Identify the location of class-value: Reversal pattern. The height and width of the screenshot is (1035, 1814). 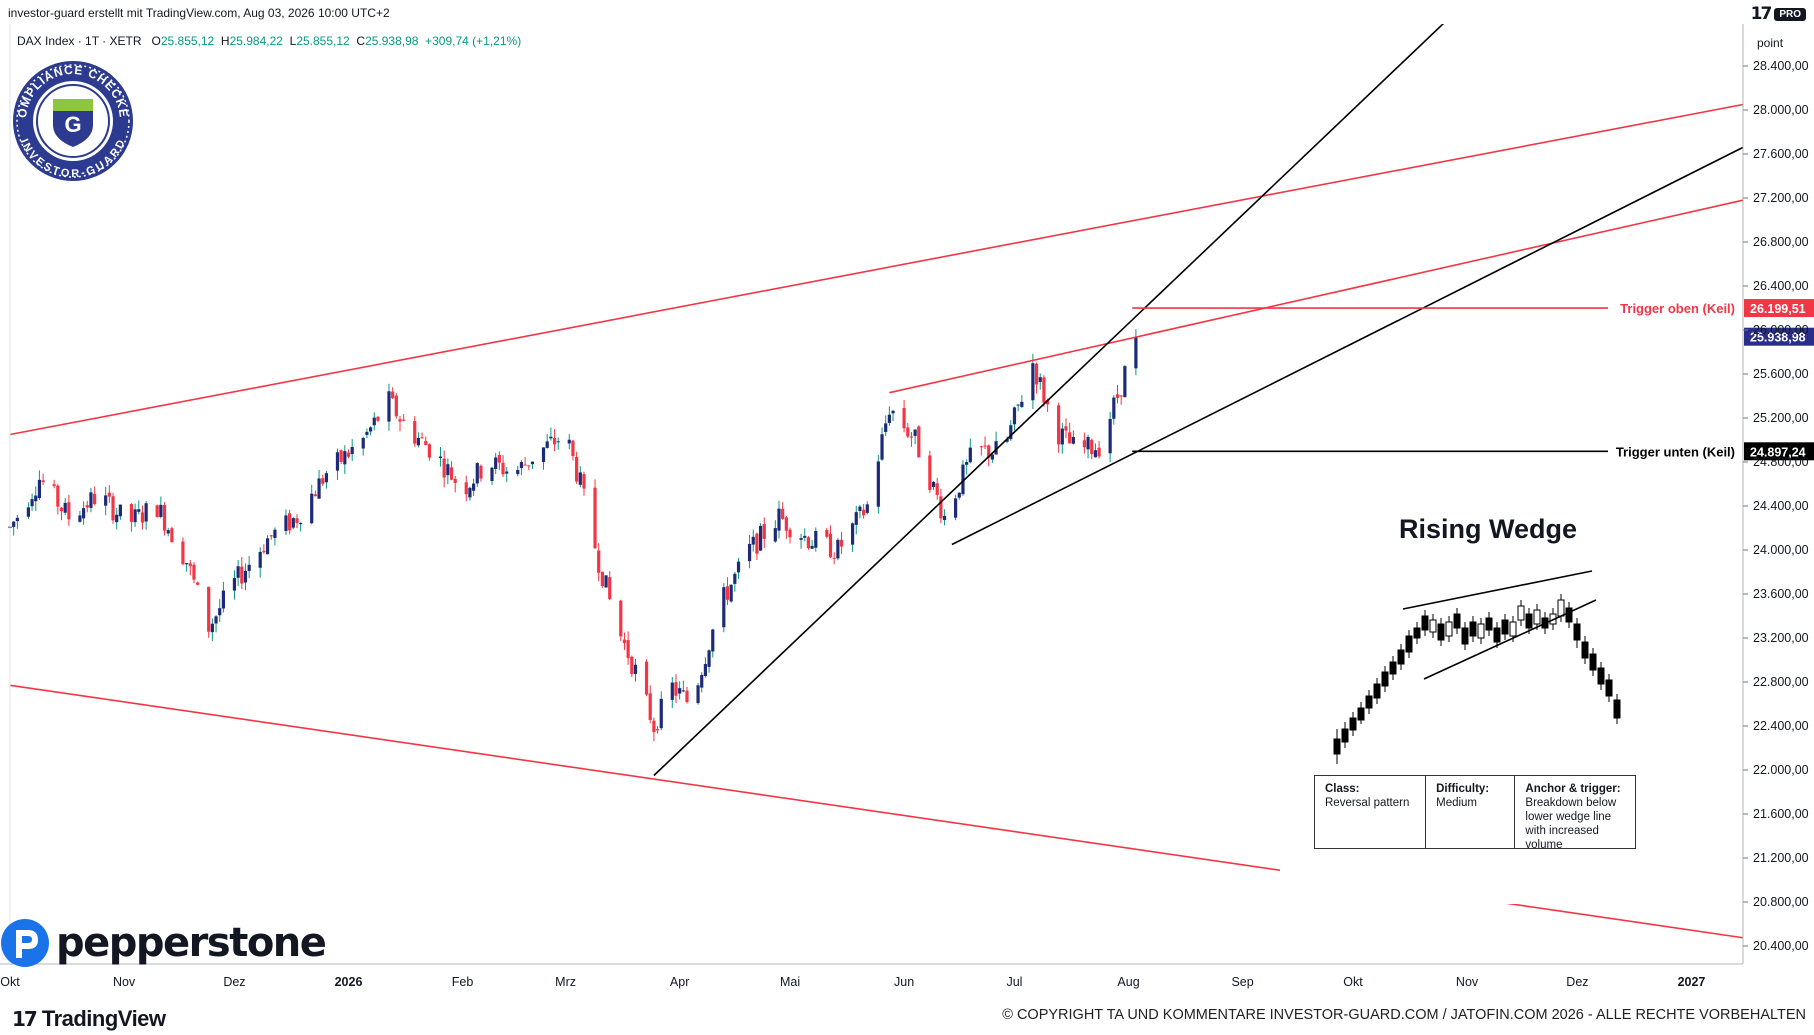
(1367, 803).